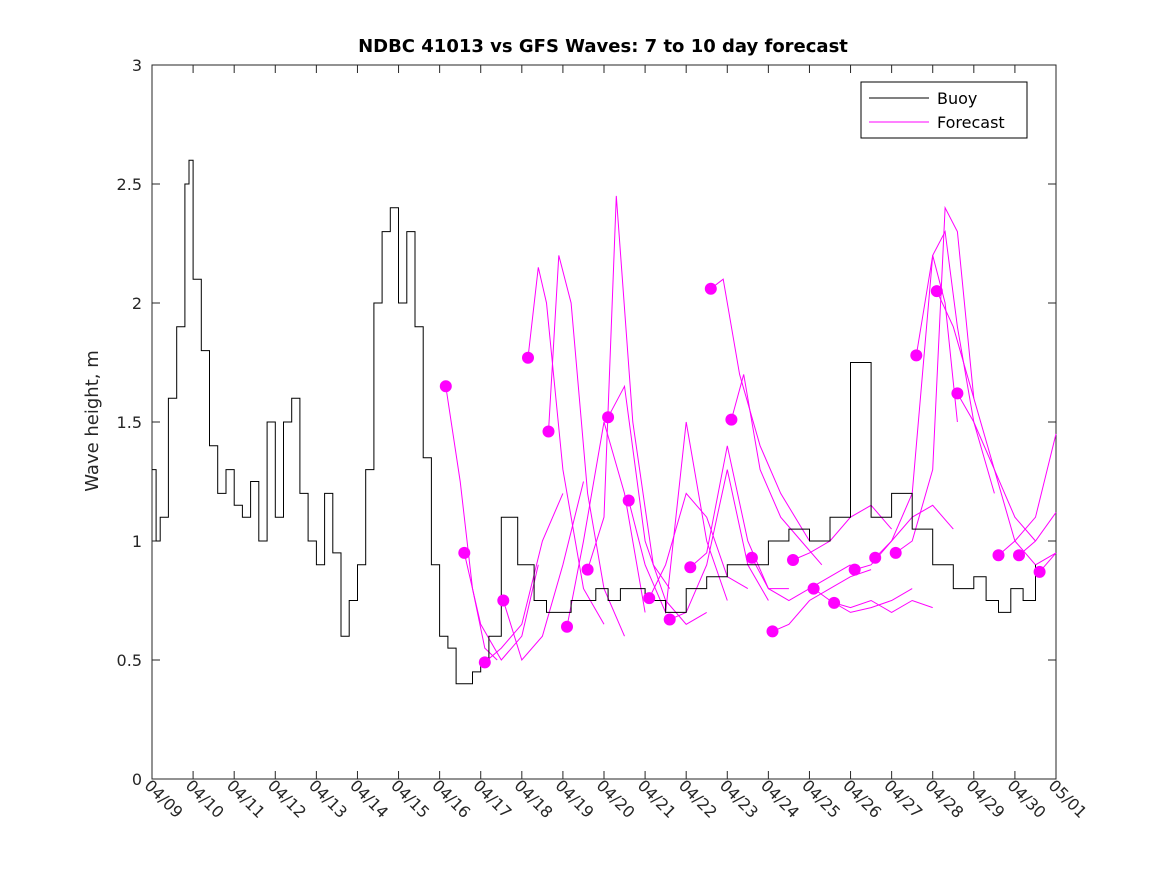  Describe the element at coordinates (129, 184) in the screenshot. I see `y-tick-label: 2.5` at that location.